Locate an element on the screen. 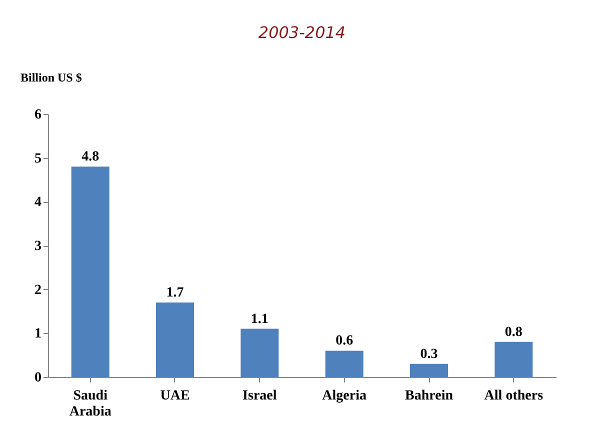  y-tick-label: 4 is located at coordinates (38, 202).